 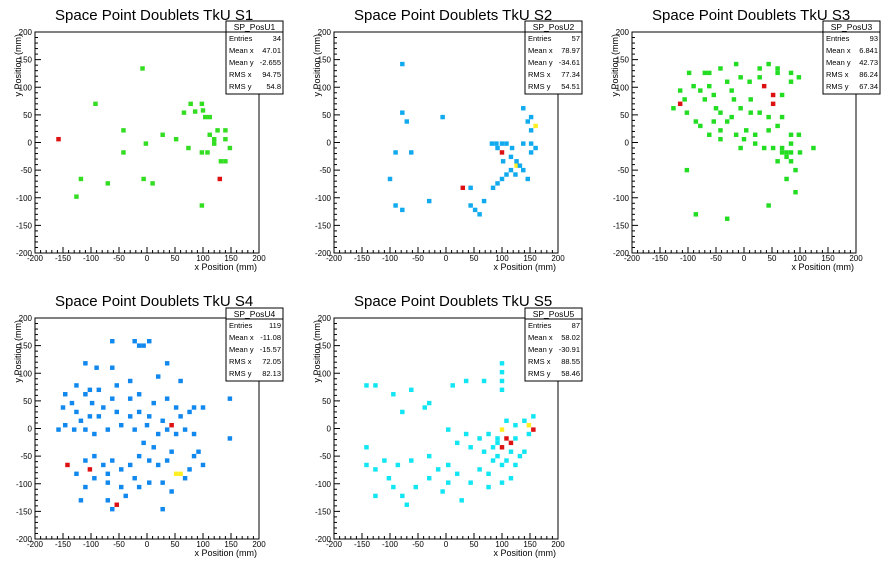 What do you see at coordinates (271, 373) in the screenshot?
I see `stats-value: 82.13` at bounding box center [271, 373].